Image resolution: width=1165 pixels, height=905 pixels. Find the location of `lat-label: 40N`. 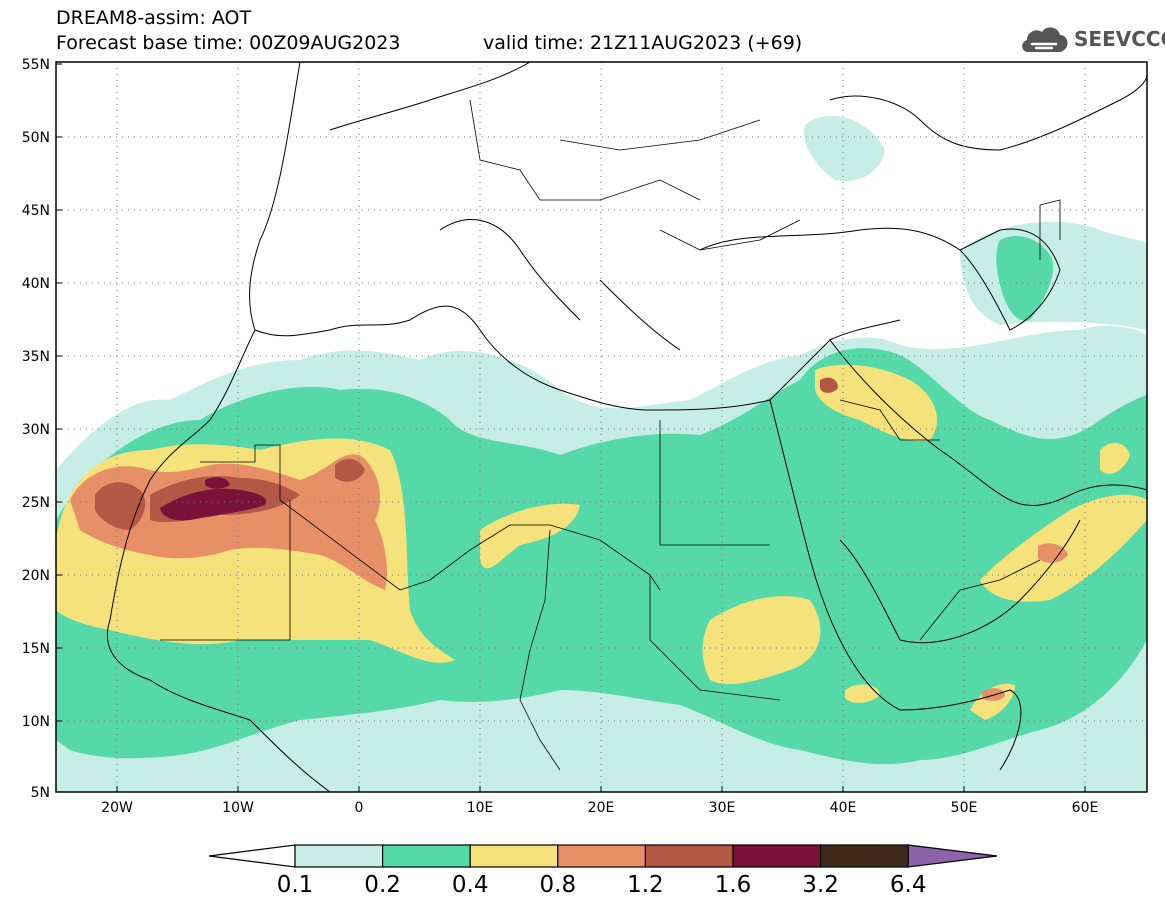

lat-label: 40N is located at coordinates (36, 284).